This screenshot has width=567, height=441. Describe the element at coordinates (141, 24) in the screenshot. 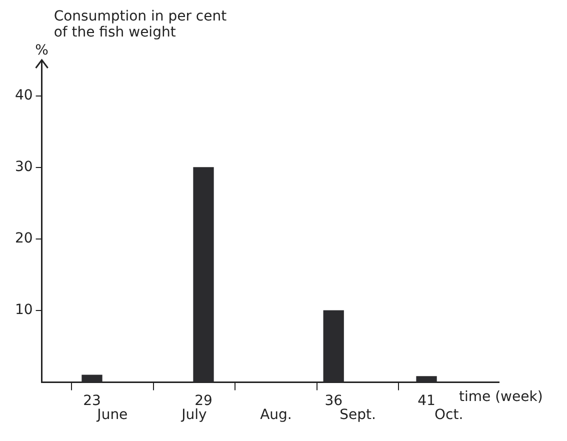

I see `chart-title: Consumption in per cent of the fish weight` at that location.